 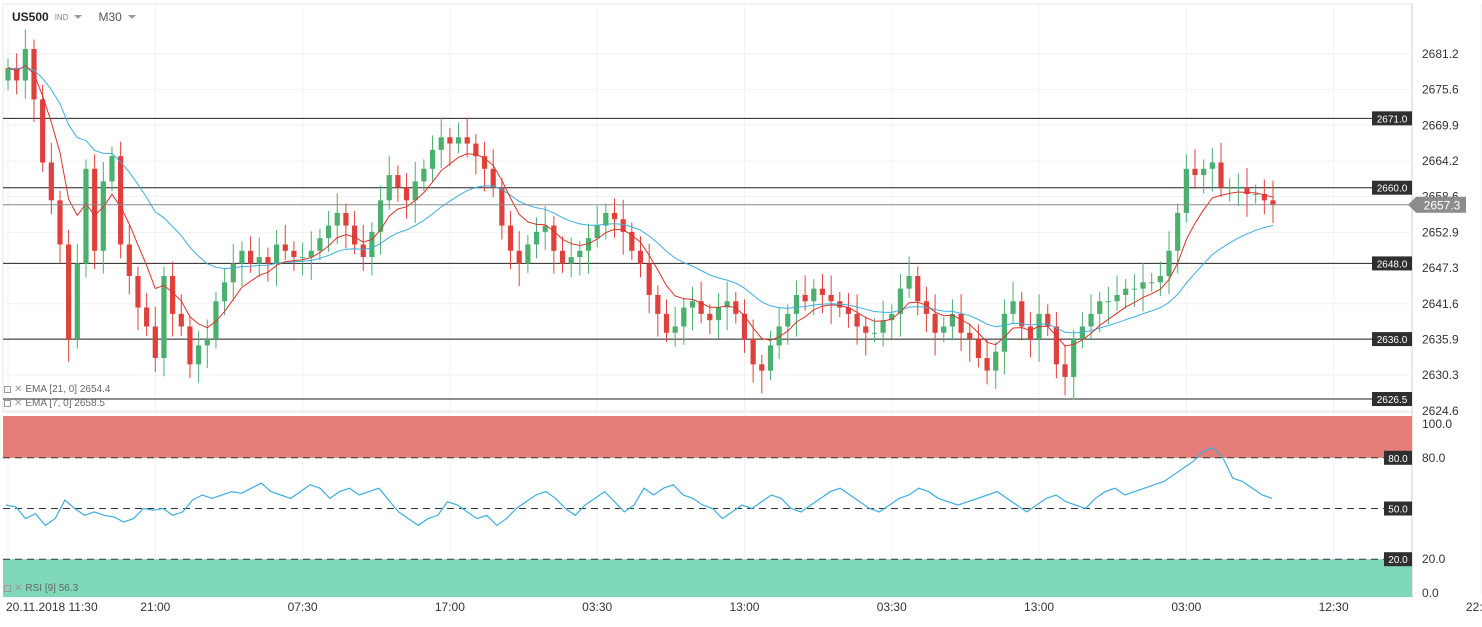 I want to click on last-price-tag, so click(x=1437, y=204).